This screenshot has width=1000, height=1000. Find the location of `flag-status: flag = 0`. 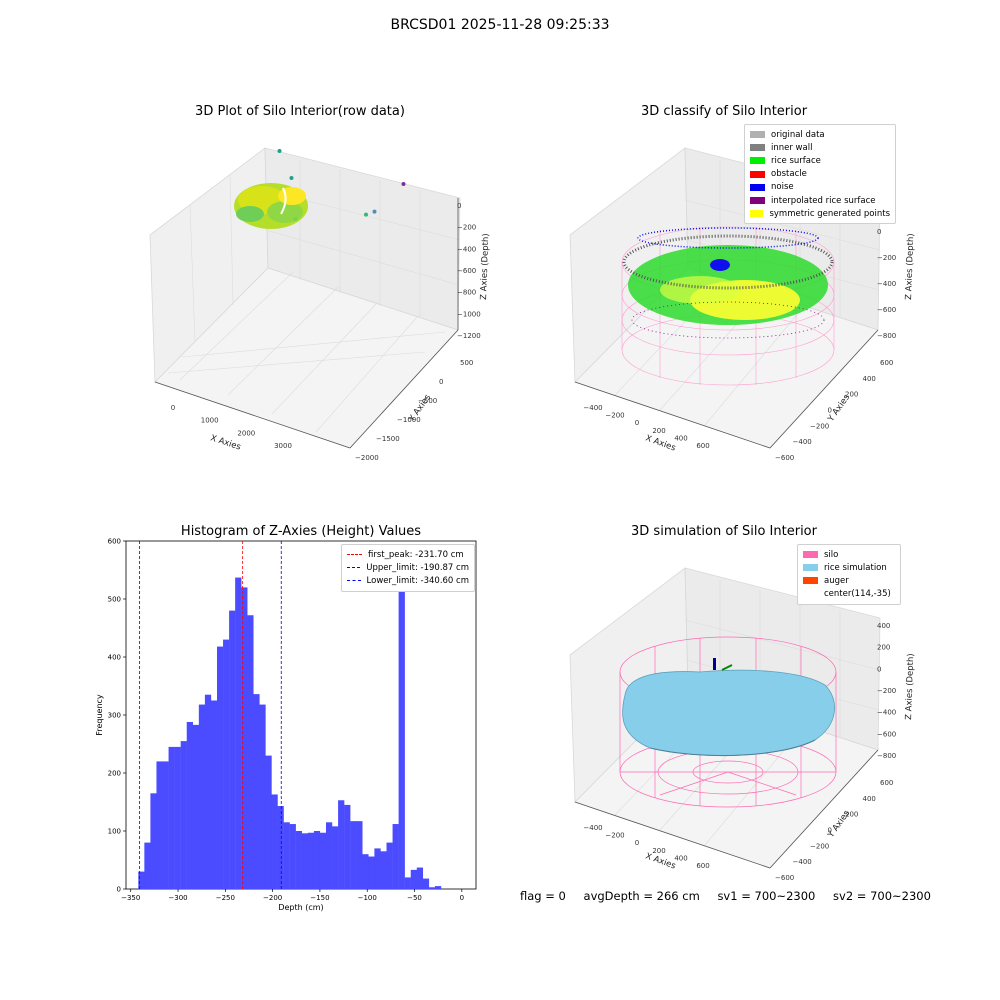

flag-status: flag = 0 is located at coordinates (543, 896).